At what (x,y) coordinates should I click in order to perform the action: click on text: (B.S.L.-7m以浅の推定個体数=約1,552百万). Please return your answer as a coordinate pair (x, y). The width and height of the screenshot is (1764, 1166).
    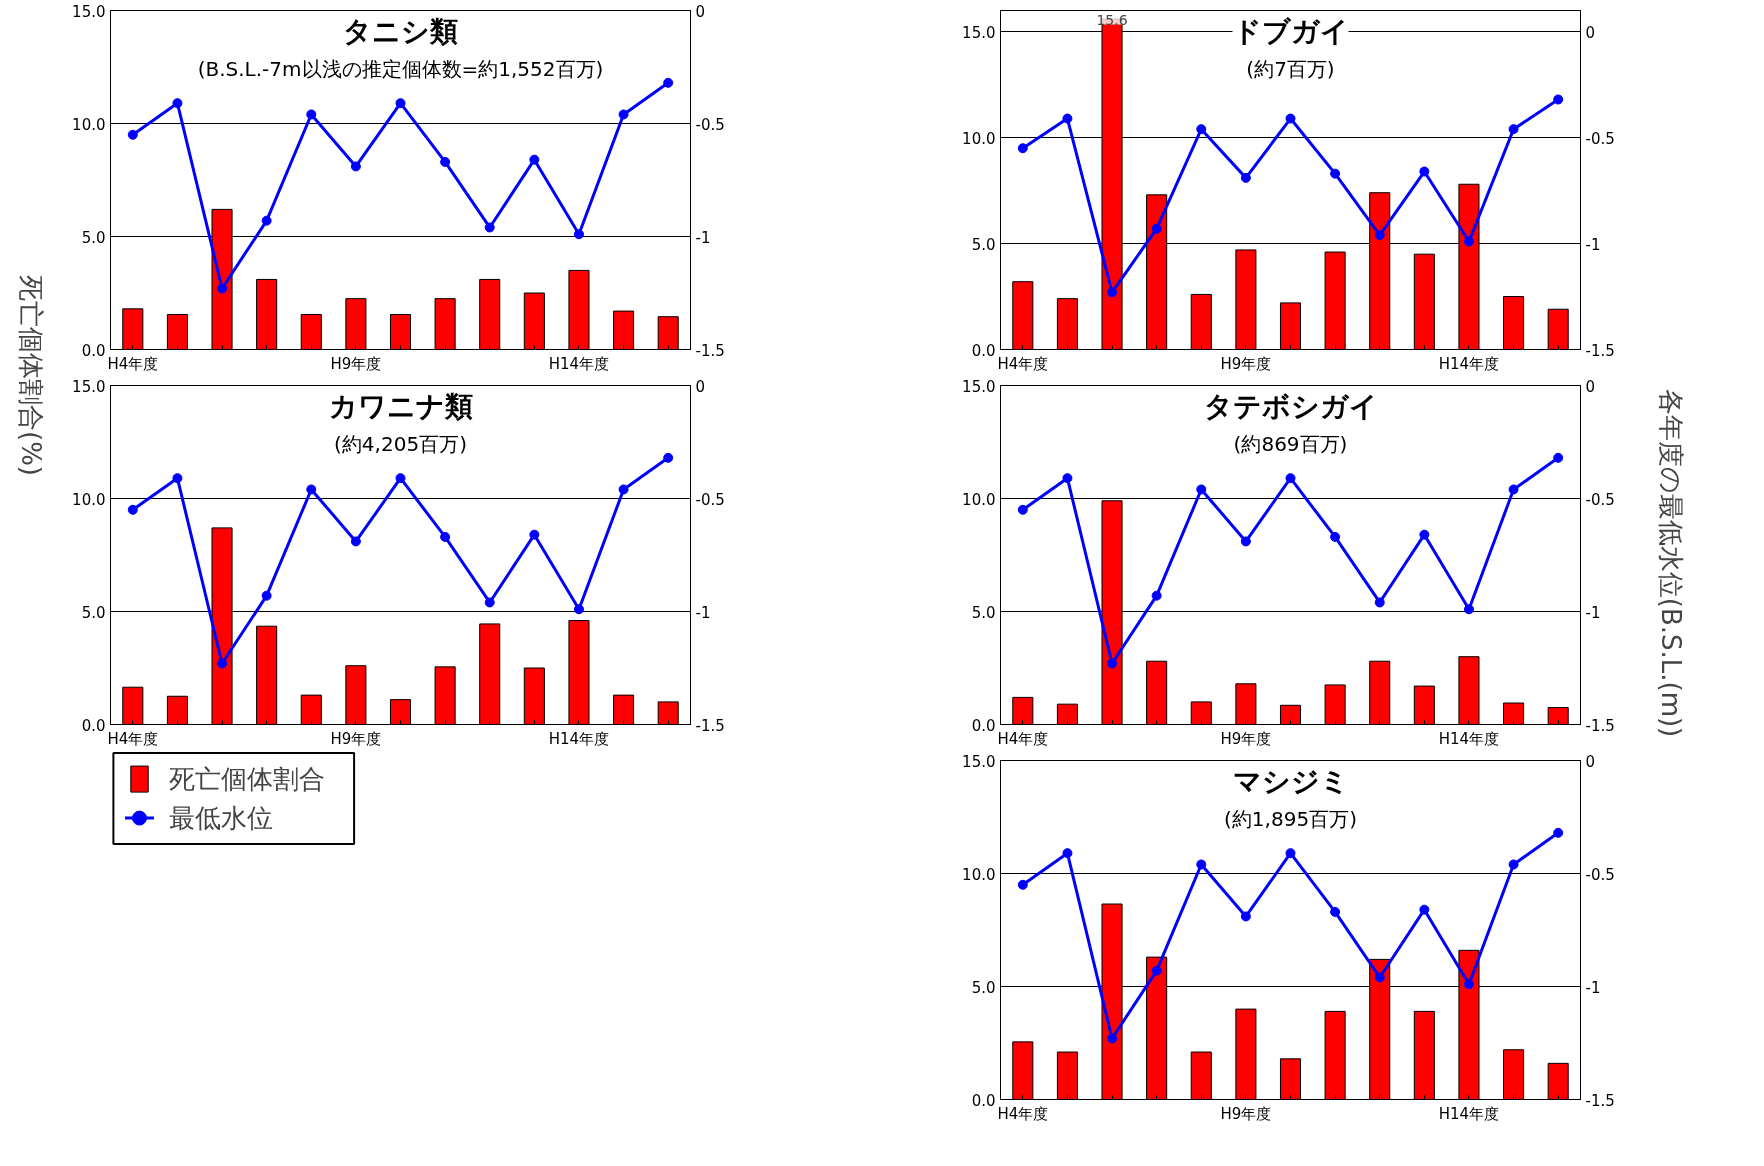
    Looking at the image, I should click on (400, 68).